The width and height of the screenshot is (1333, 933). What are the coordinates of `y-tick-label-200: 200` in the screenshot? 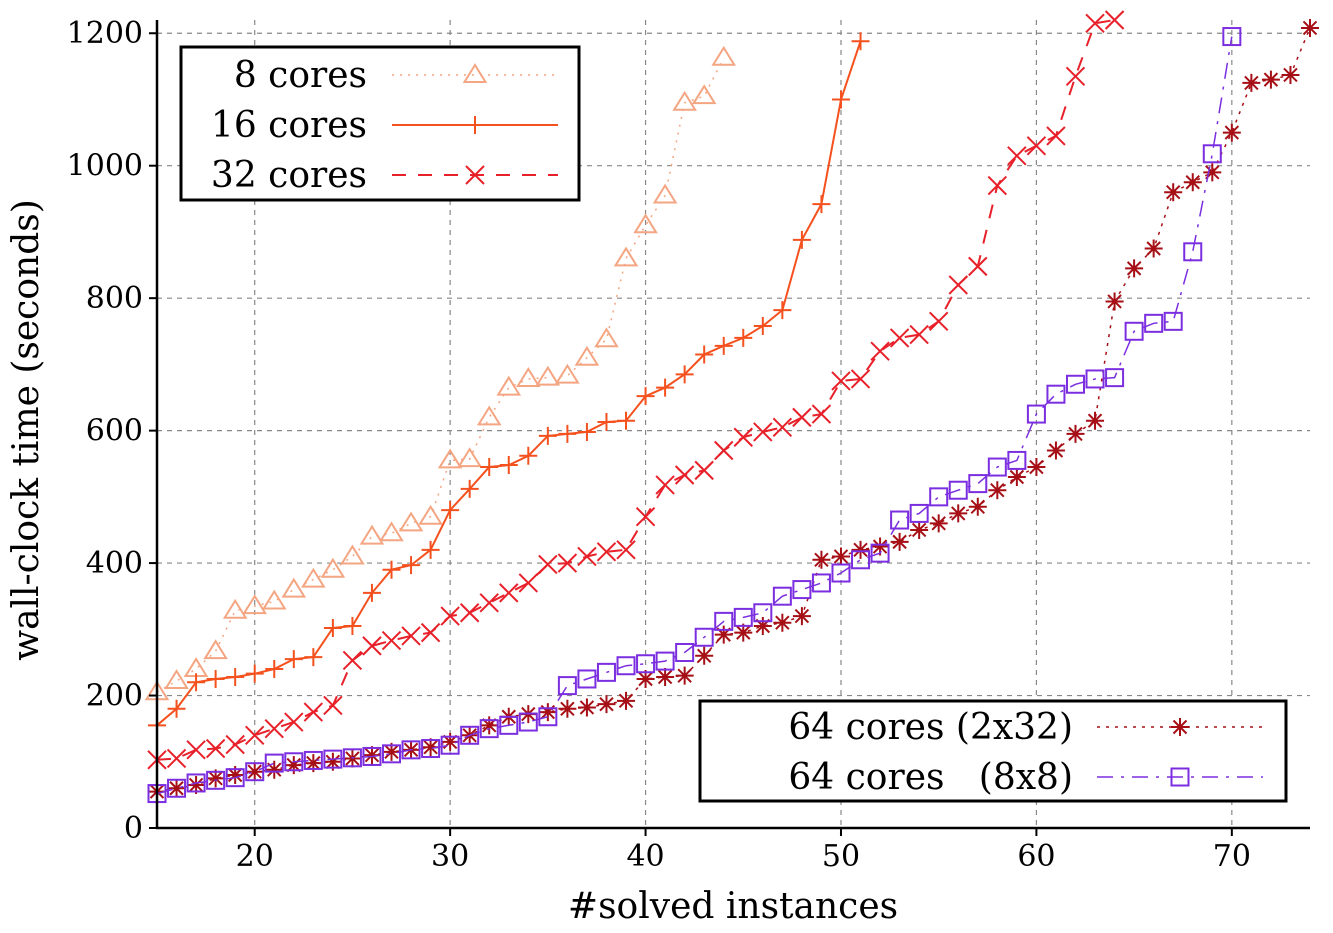 It's located at (114, 696).